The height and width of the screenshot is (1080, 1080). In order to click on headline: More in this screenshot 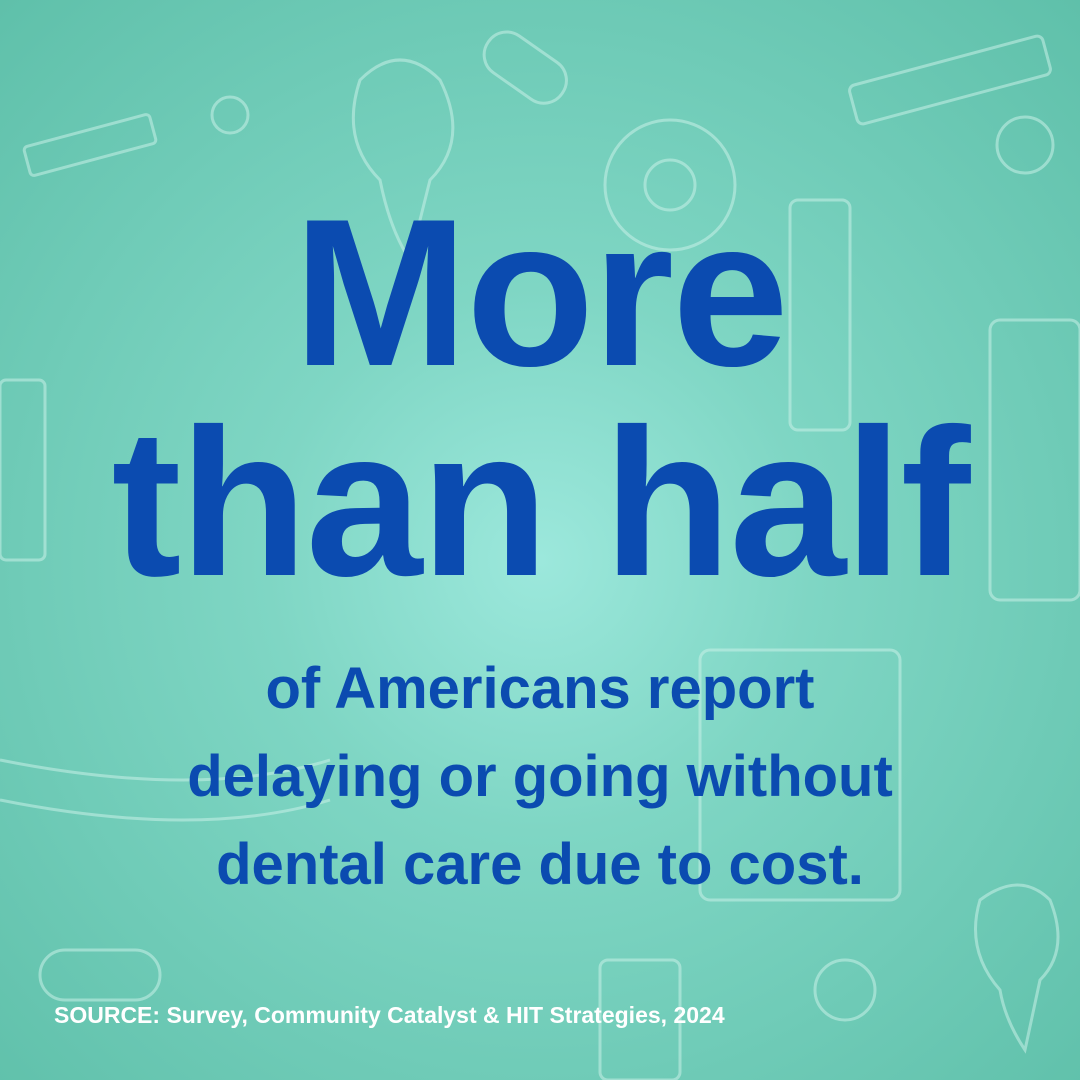, I will do `click(541, 292)`.